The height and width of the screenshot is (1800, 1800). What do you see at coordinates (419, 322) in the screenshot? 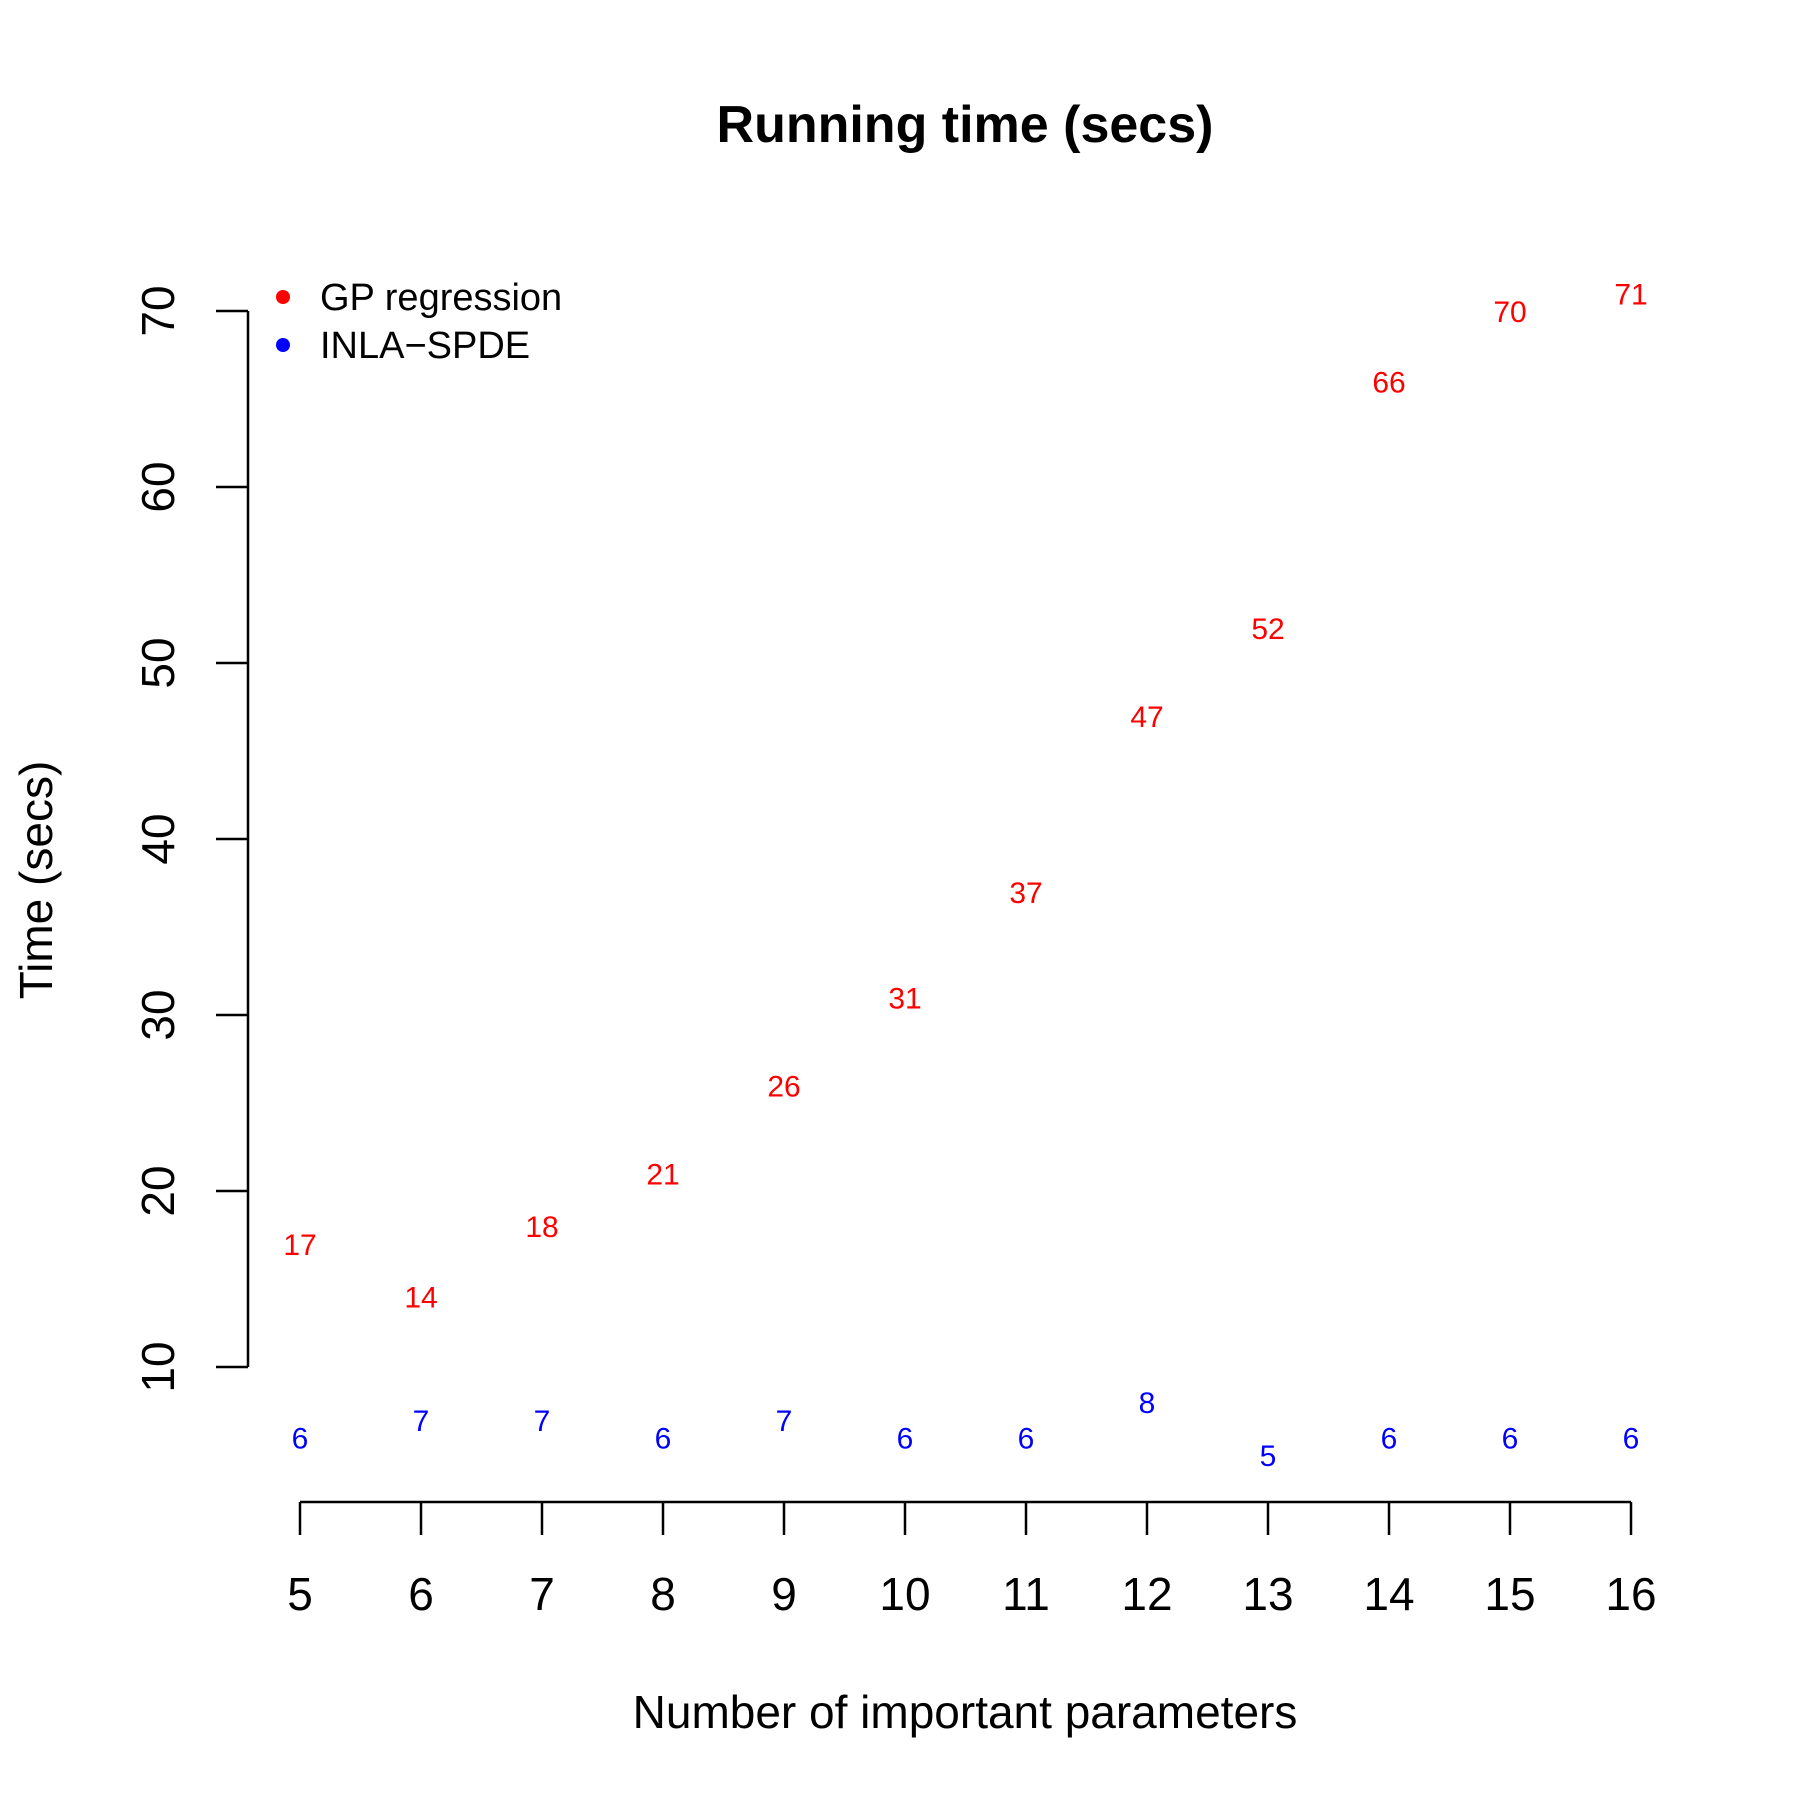
I see `legend: GP regression INLA−SPDE` at bounding box center [419, 322].